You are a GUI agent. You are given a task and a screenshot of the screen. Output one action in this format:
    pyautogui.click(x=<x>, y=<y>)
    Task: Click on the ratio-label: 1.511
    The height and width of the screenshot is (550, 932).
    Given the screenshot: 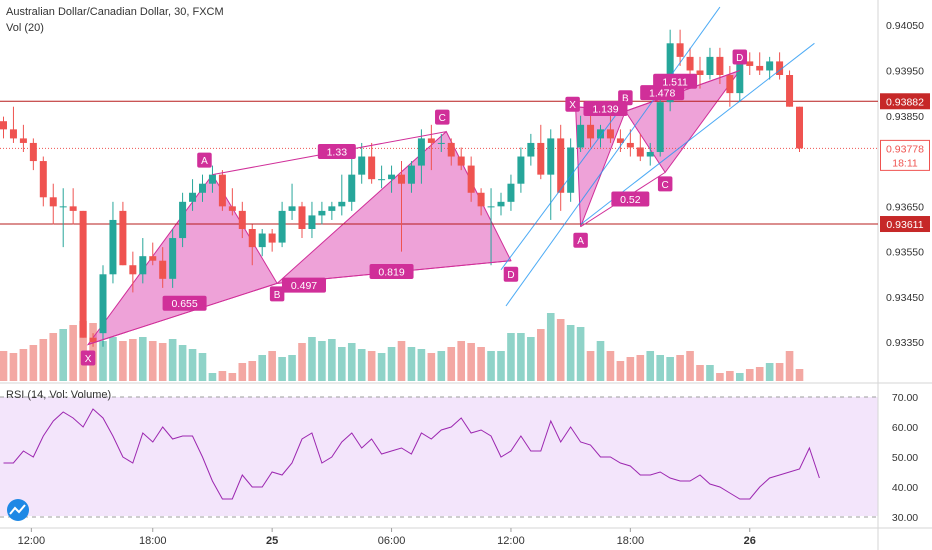 What is the action you would take?
    pyautogui.click(x=675, y=81)
    